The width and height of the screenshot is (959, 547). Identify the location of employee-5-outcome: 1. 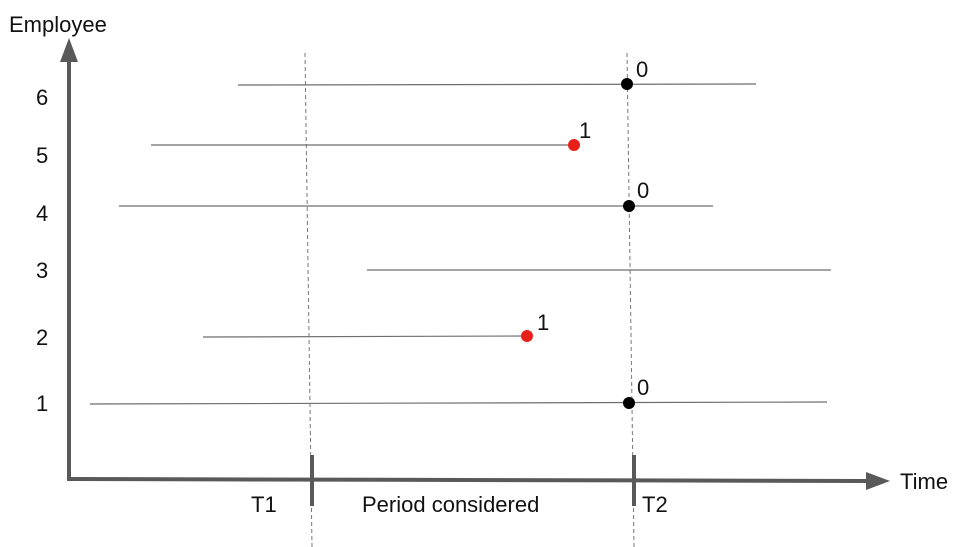
(585, 130).